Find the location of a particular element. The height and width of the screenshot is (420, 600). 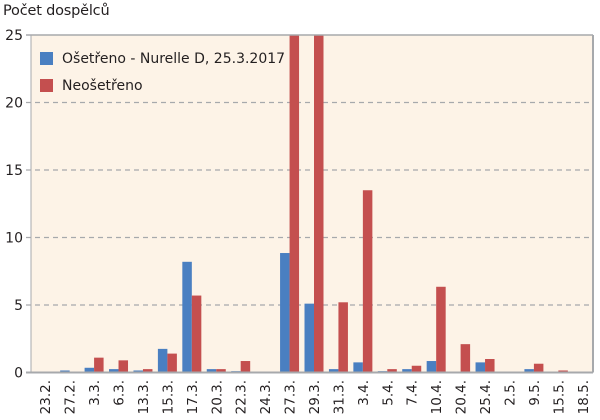

x-tick-label: 20.3. is located at coordinates (217, 397).